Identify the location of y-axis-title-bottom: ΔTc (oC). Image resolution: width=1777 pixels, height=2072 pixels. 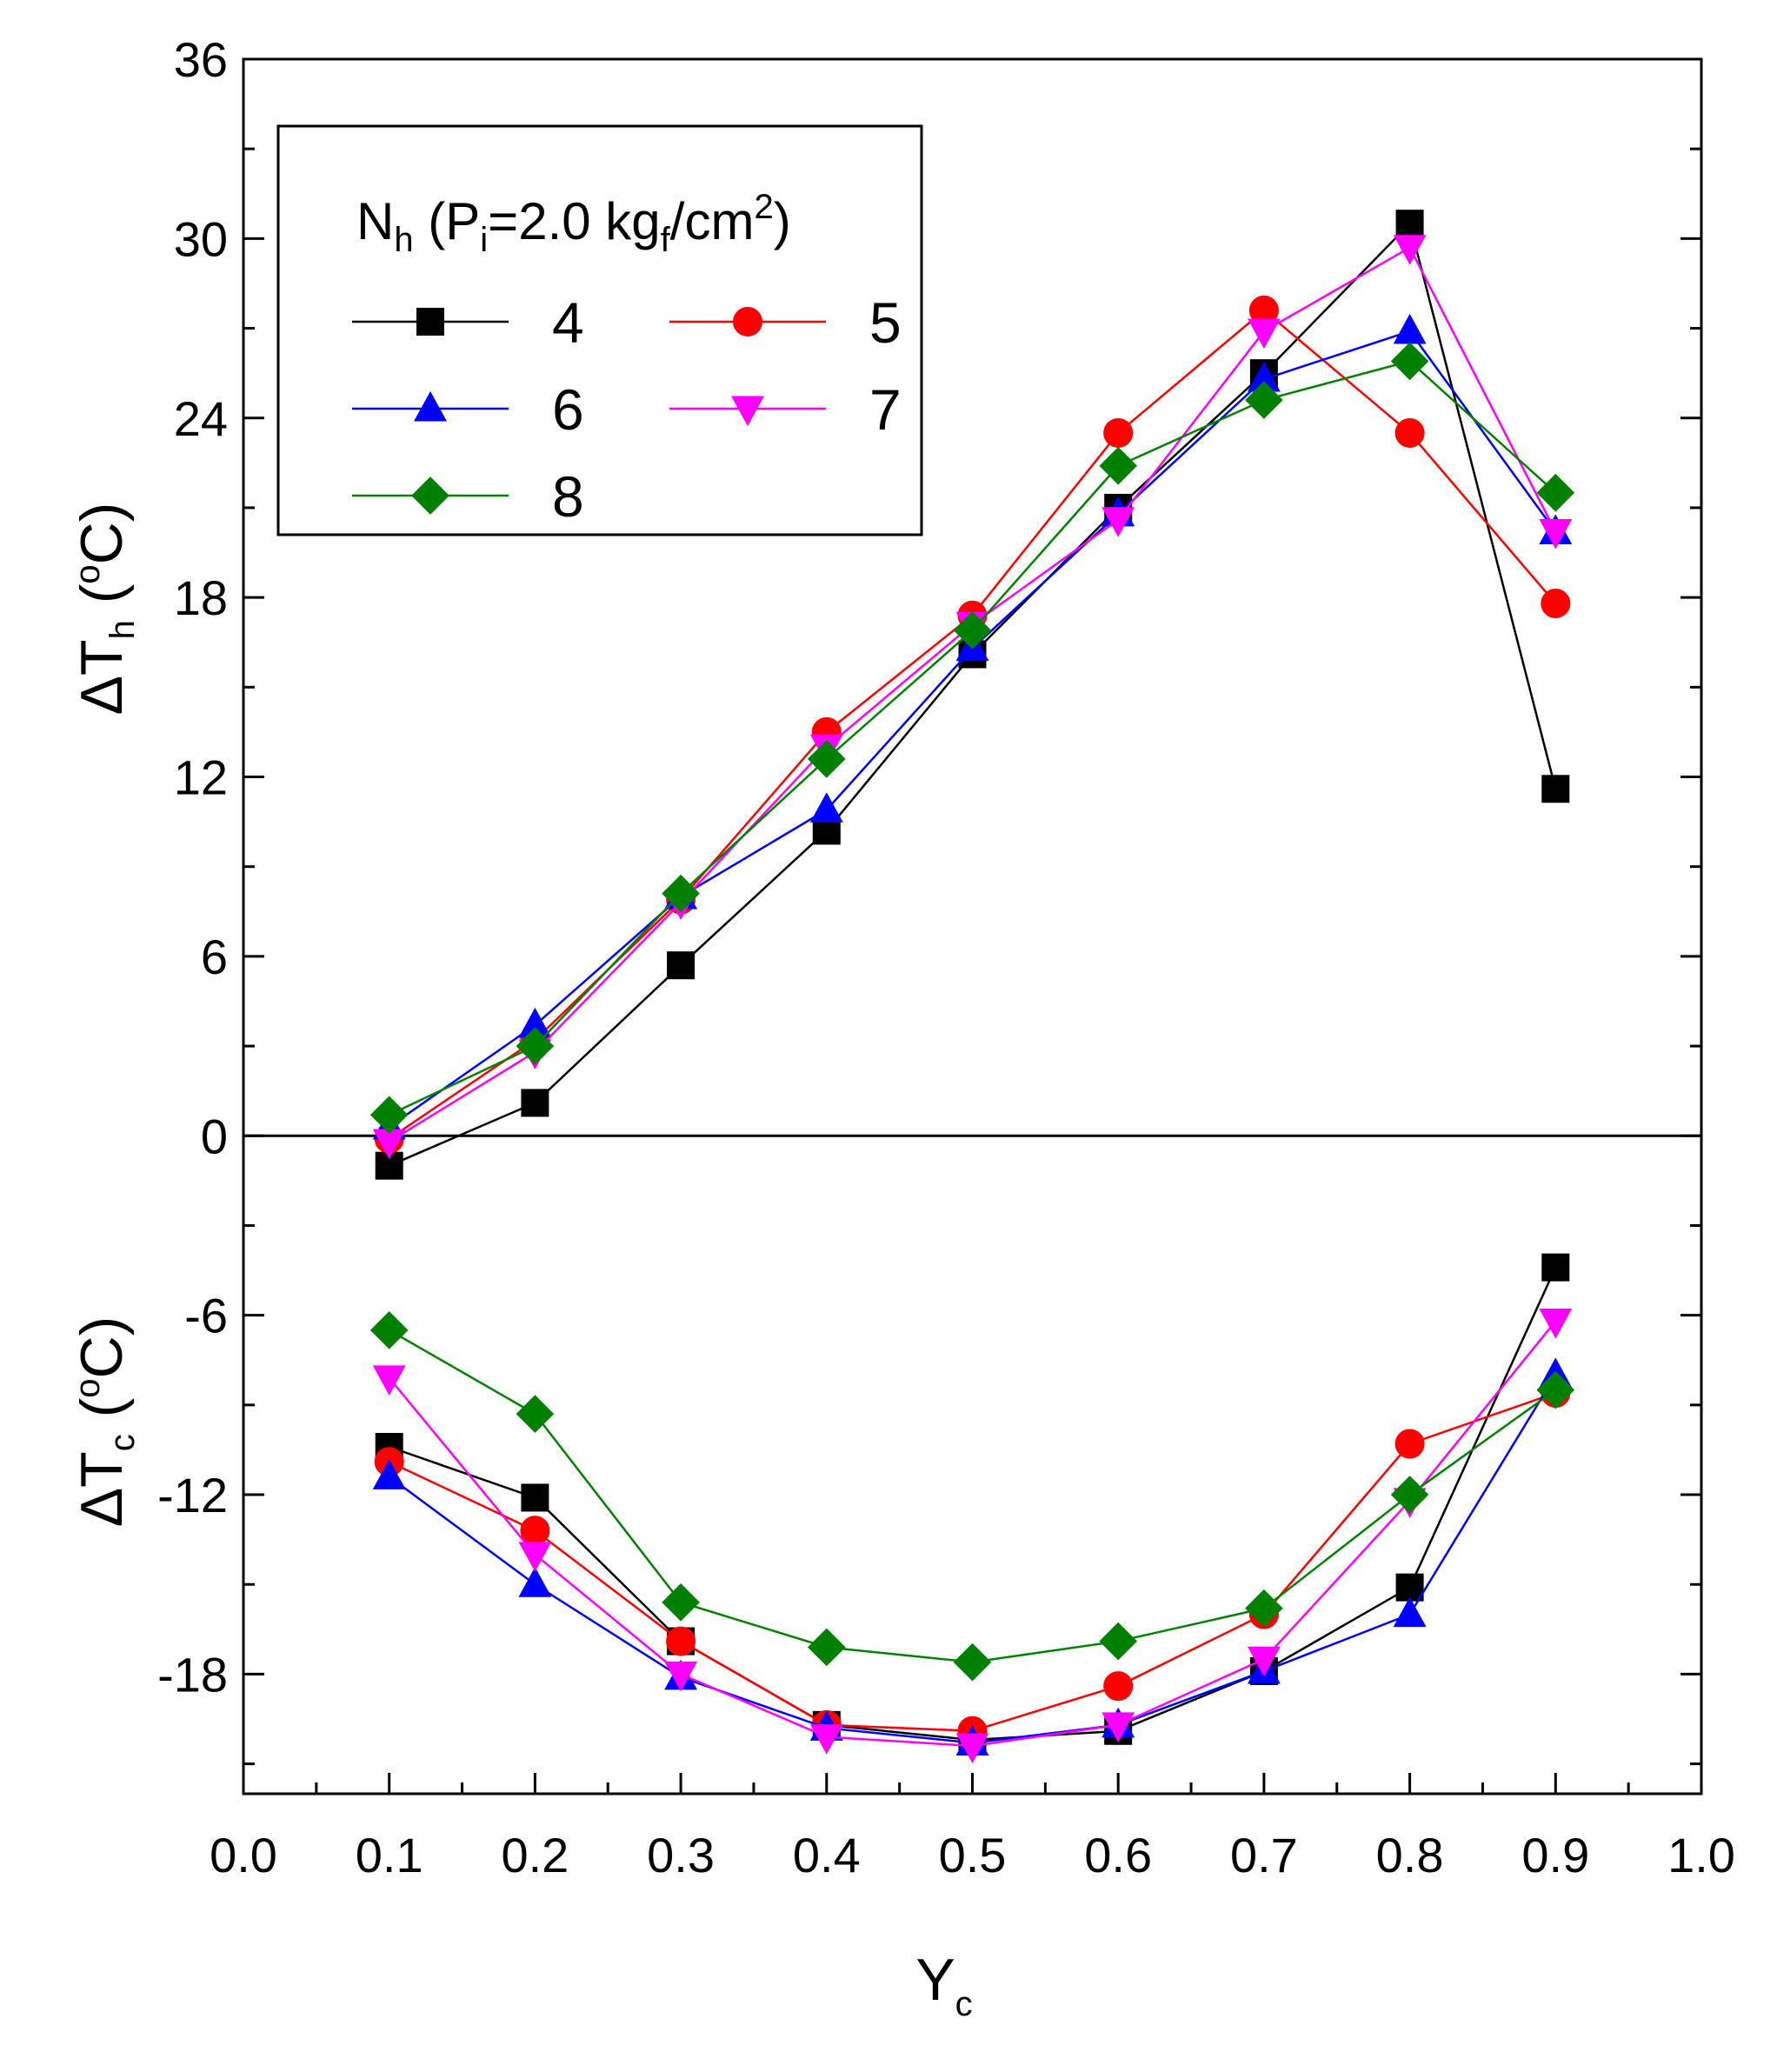
(106, 1422).